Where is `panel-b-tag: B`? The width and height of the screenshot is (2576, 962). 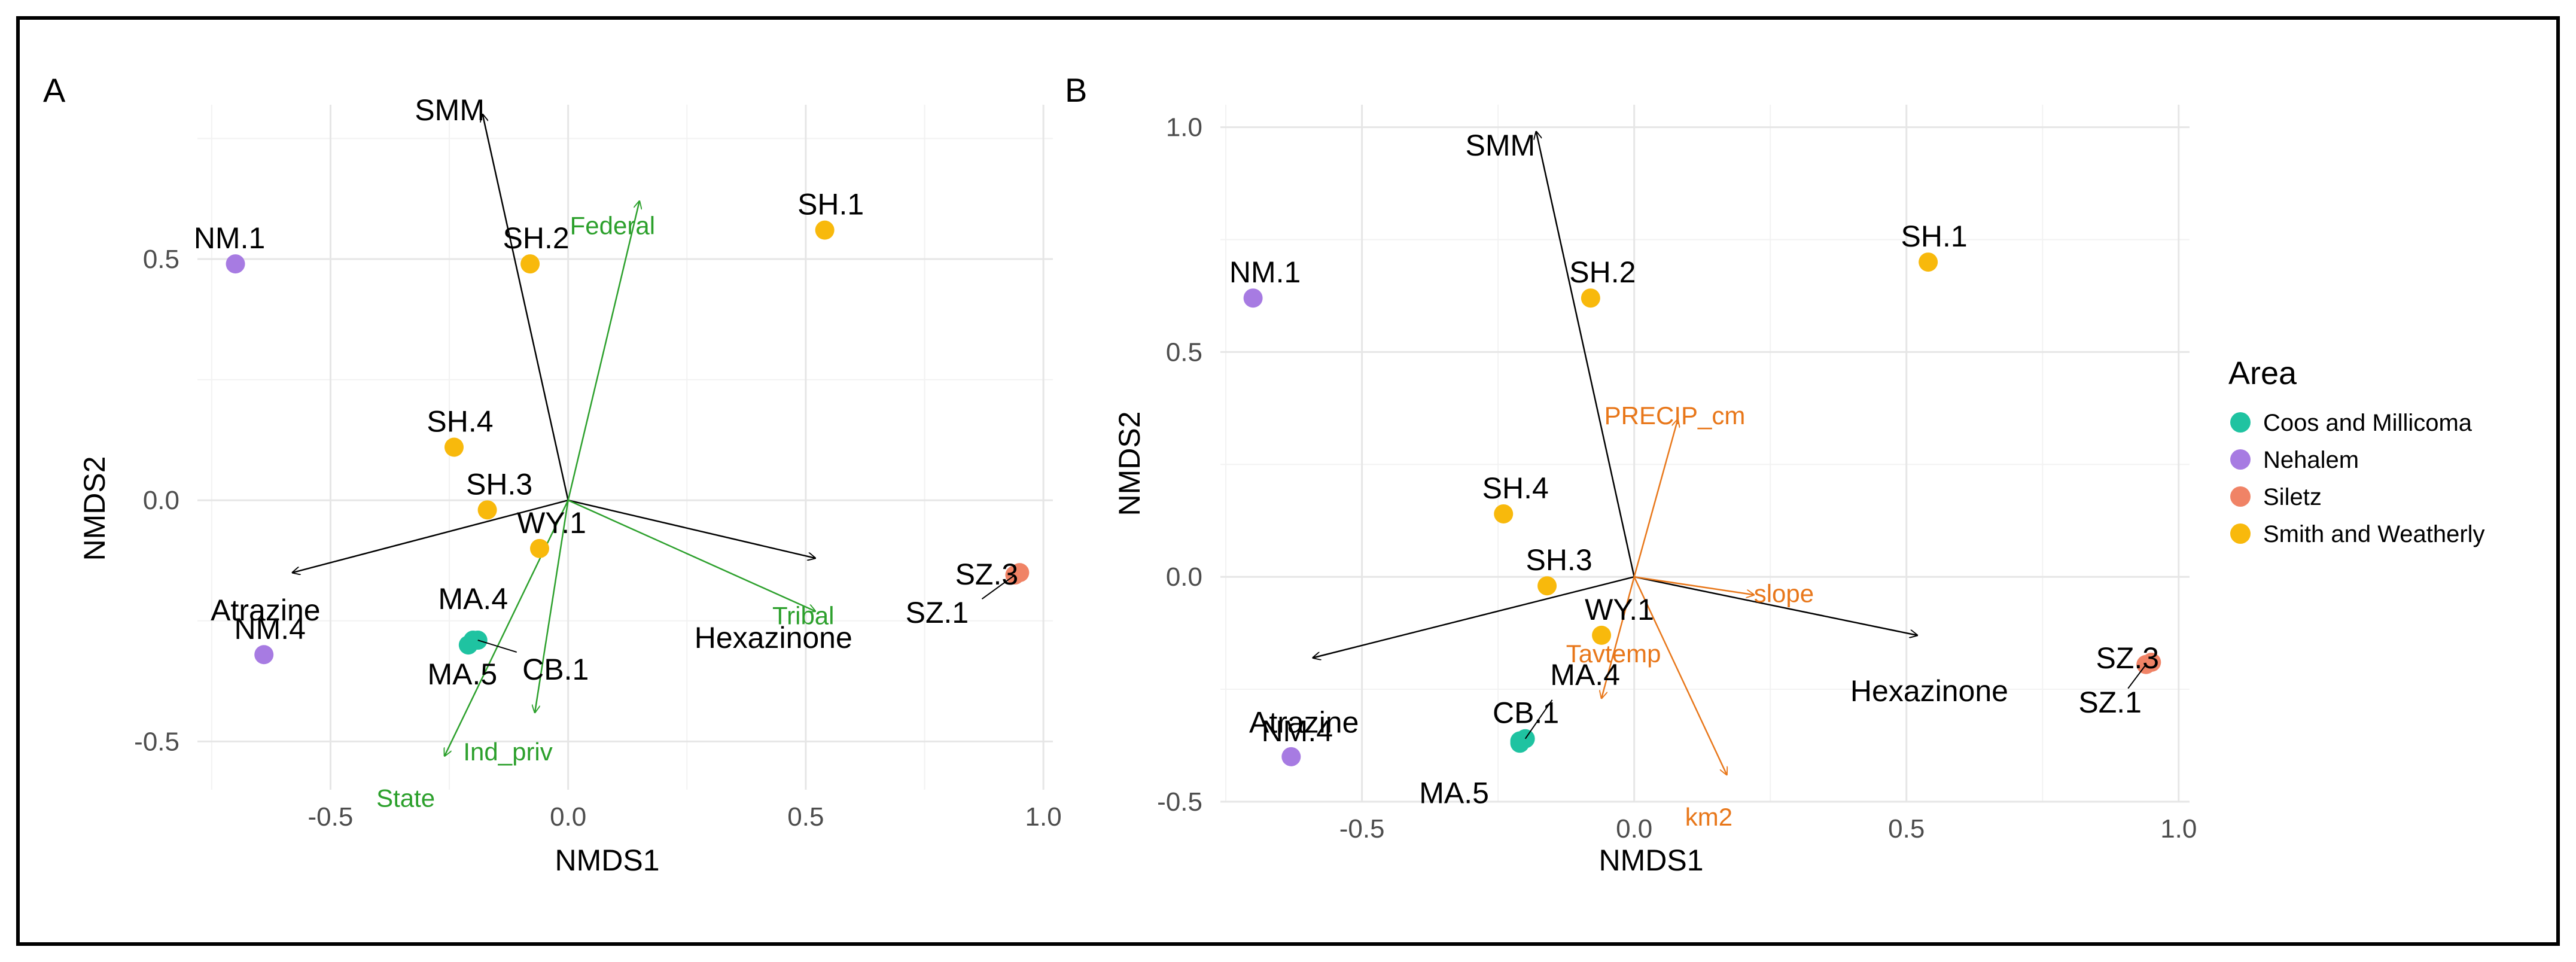 panel-b-tag: B is located at coordinates (1076, 90).